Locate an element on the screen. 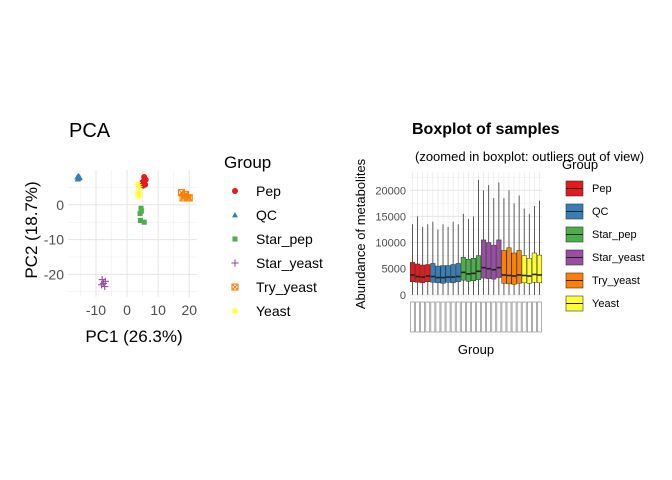 The width and height of the screenshot is (672, 480). pca-title: PCA is located at coordinates (90, 131).